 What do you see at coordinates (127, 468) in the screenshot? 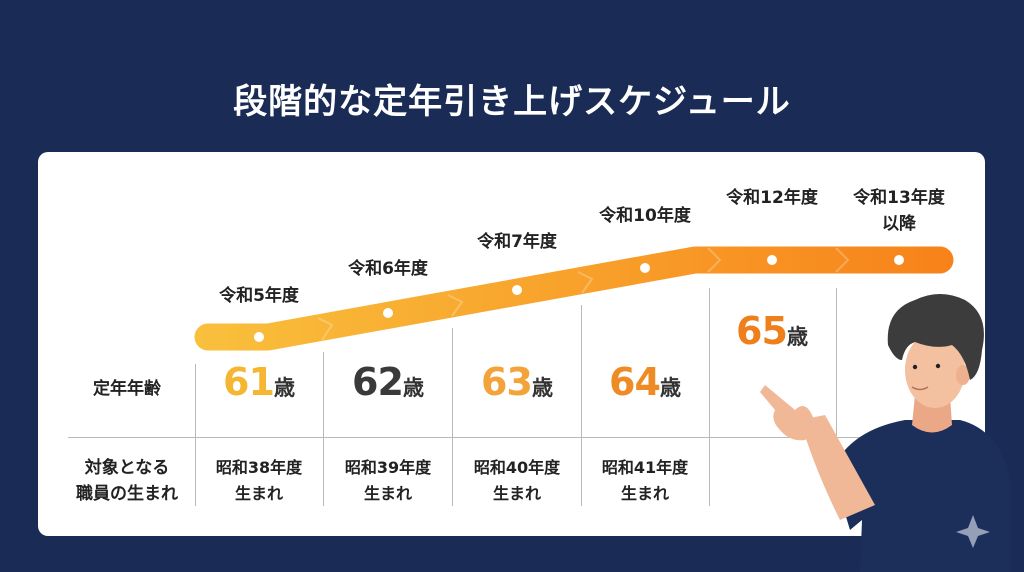
I see `row-label-target-line1: 対象となる` at bounding box center [127, 468].